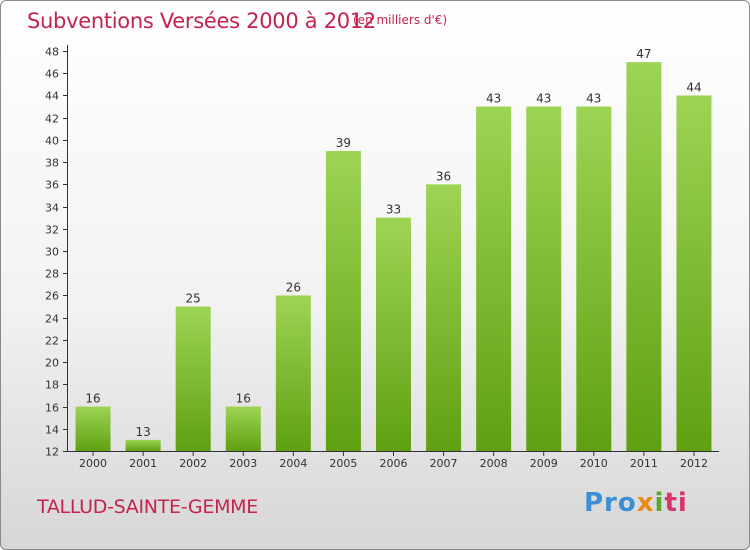 Image resolution: width=750 pixels, height=550 pixels. What do you see at coordinates (644, 256) in the screenshot?
I see `bar-2011` at bounding box center [644, 256].